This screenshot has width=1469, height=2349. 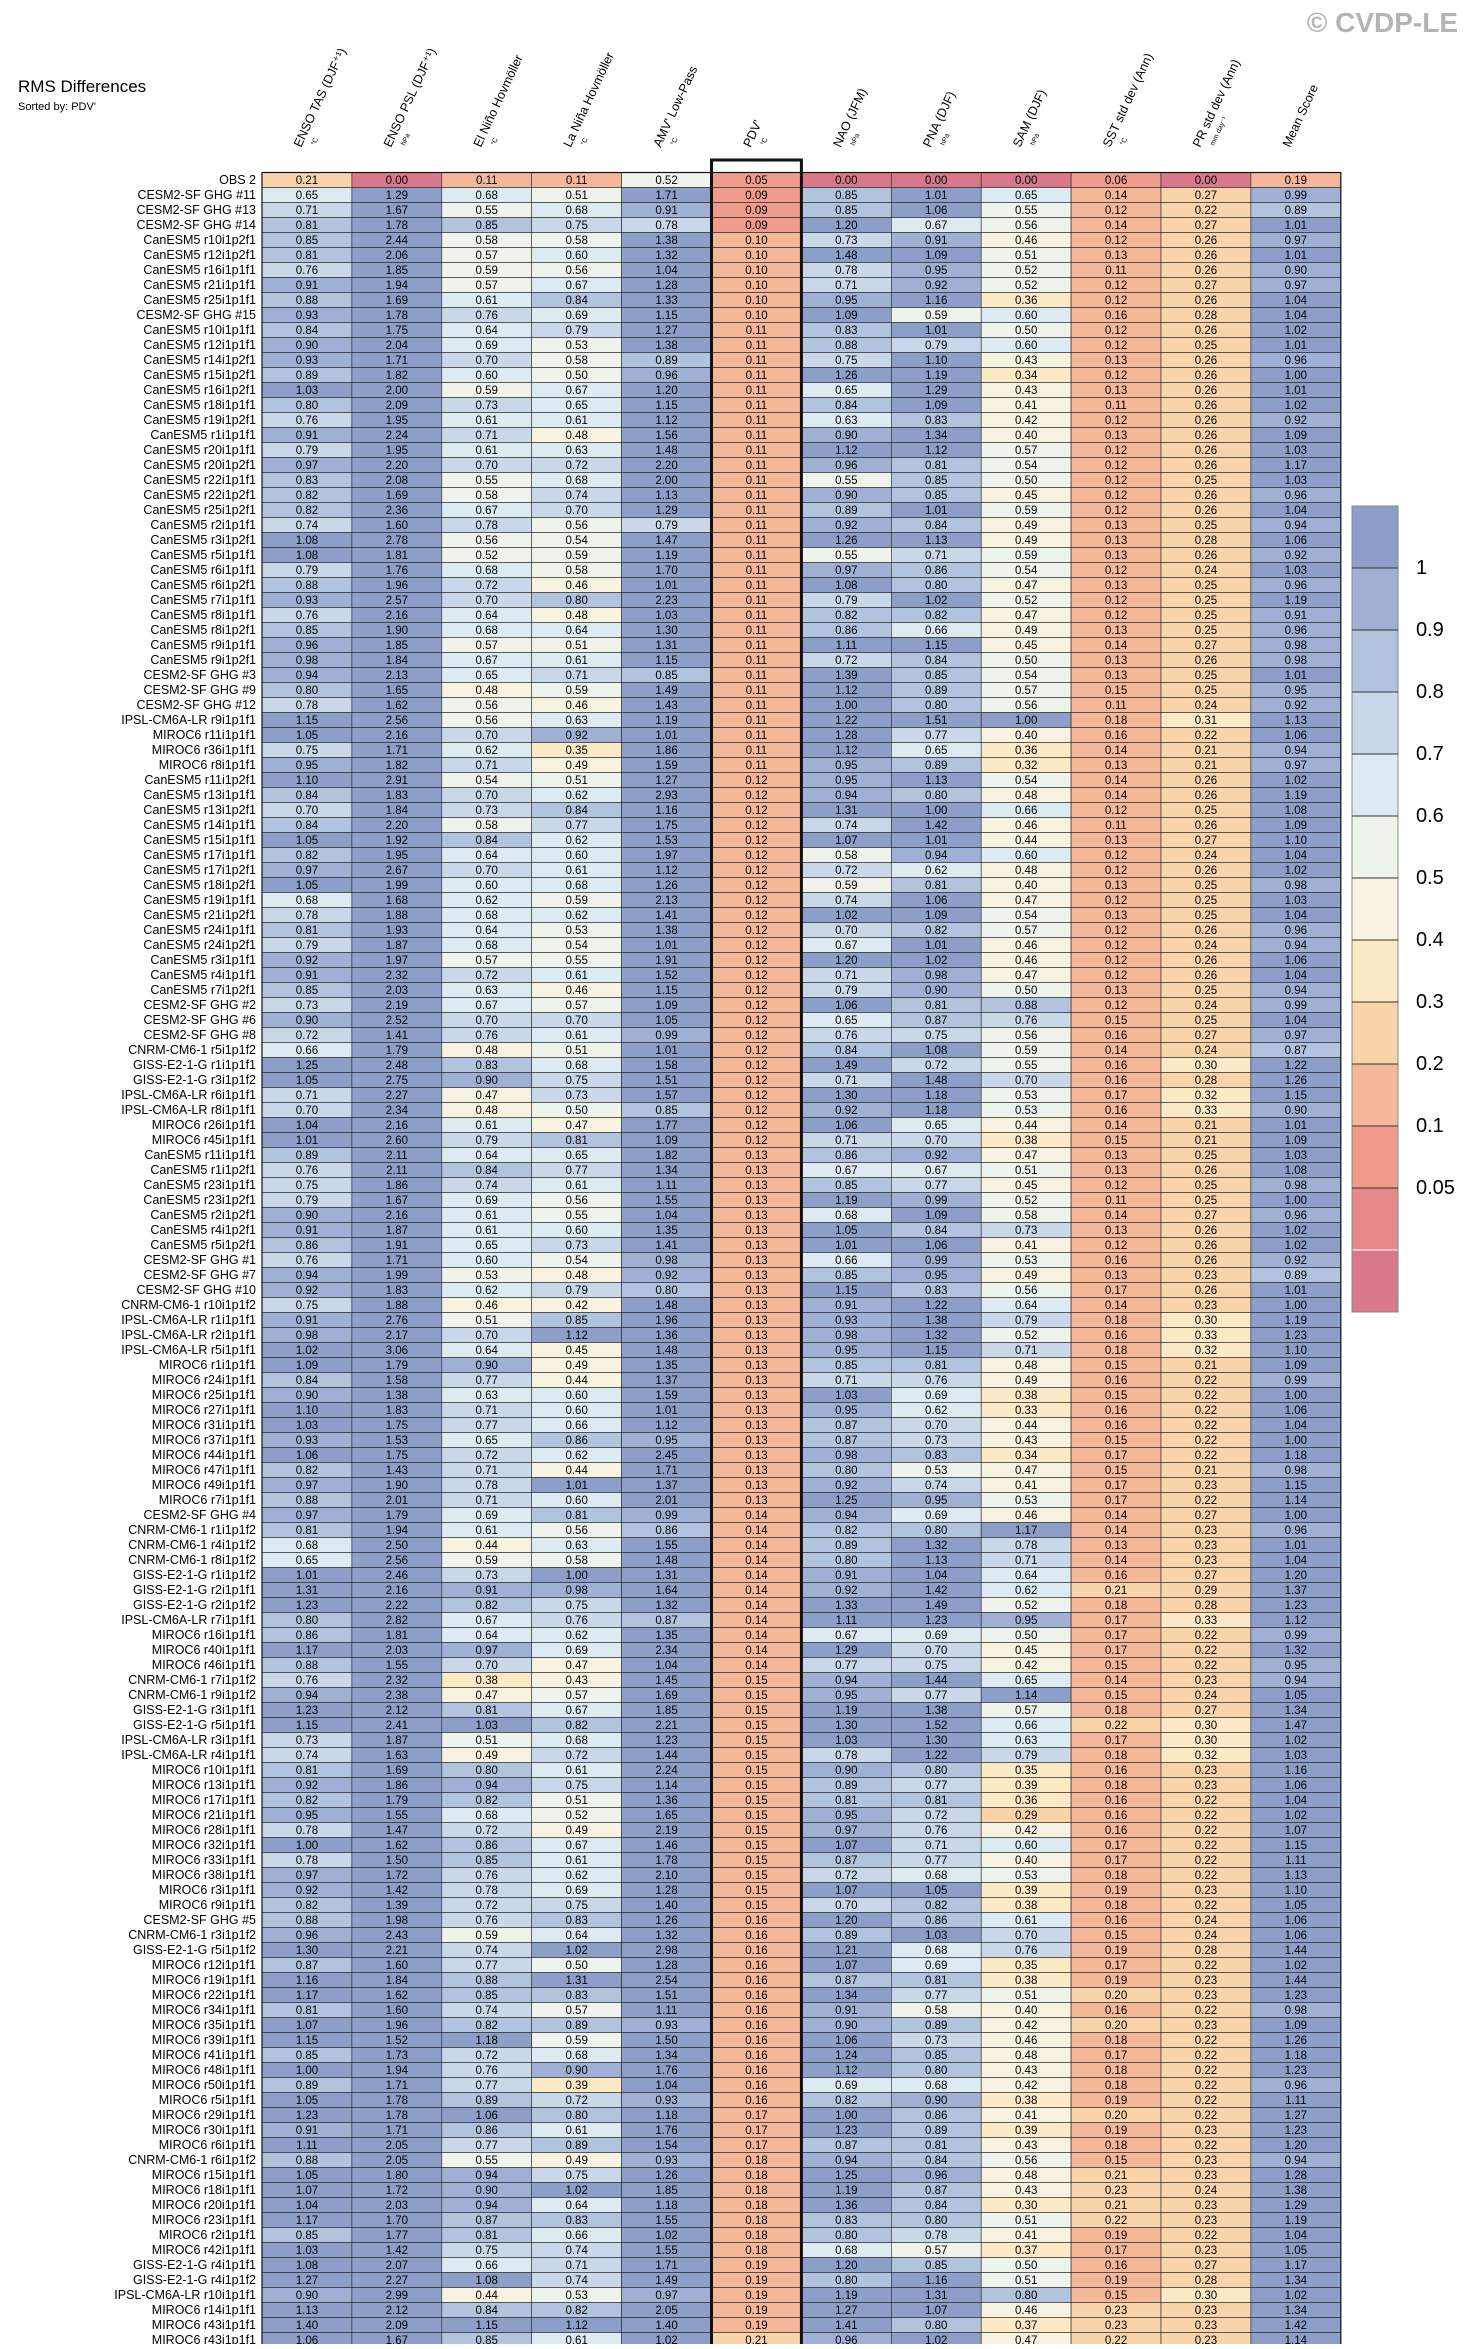 I want to click on row-label: MIROC6 r24i1p1f1, so click(x=204, y=1380).